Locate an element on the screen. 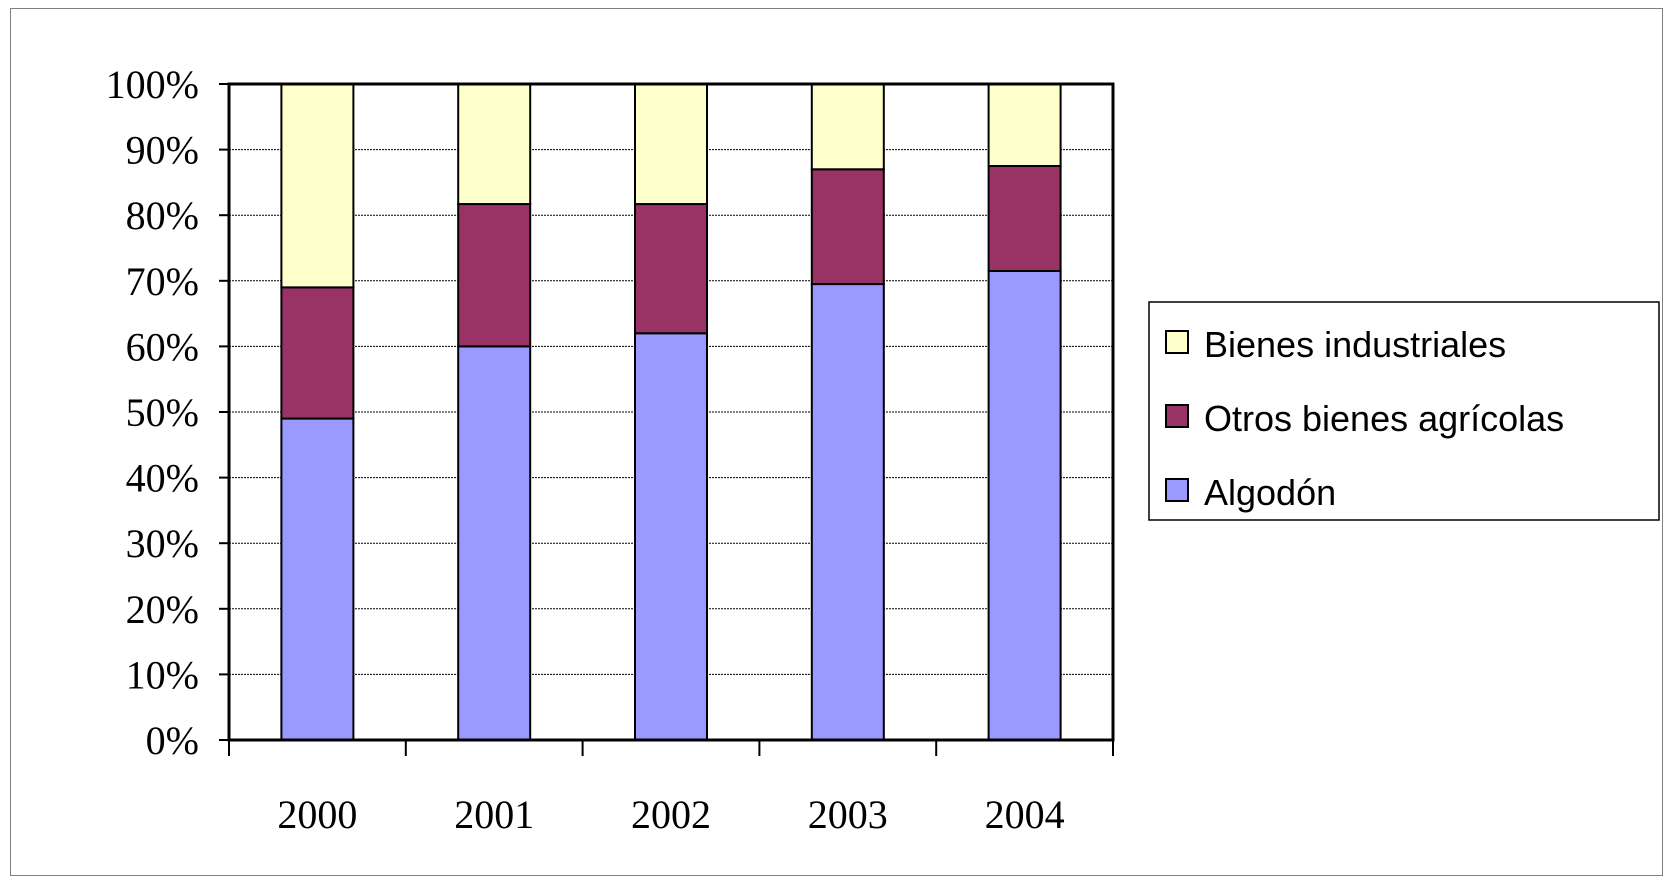 The width and height of the screenshot is (1665, 878). y-tick-label: 0% is located at coordinates (172, 740).